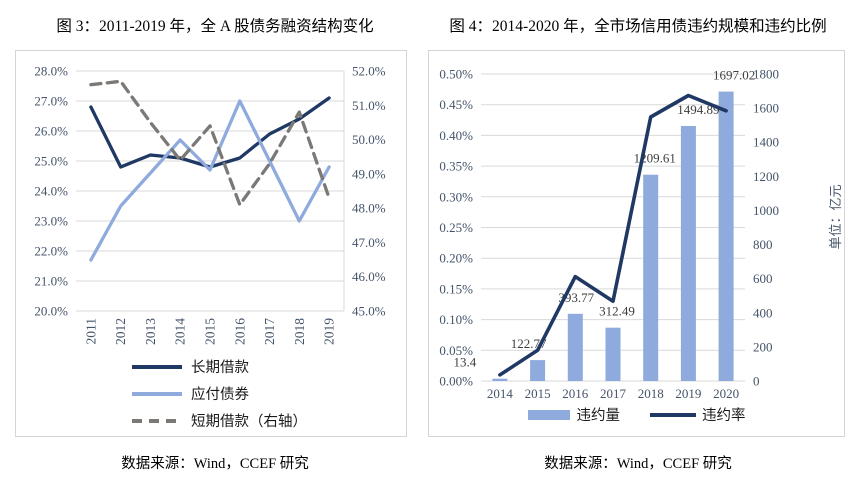  Describe the element at coordinates (835, 217) in the screenshot. I see `fig4-right-axis-title: 单位：亿元` at that location.